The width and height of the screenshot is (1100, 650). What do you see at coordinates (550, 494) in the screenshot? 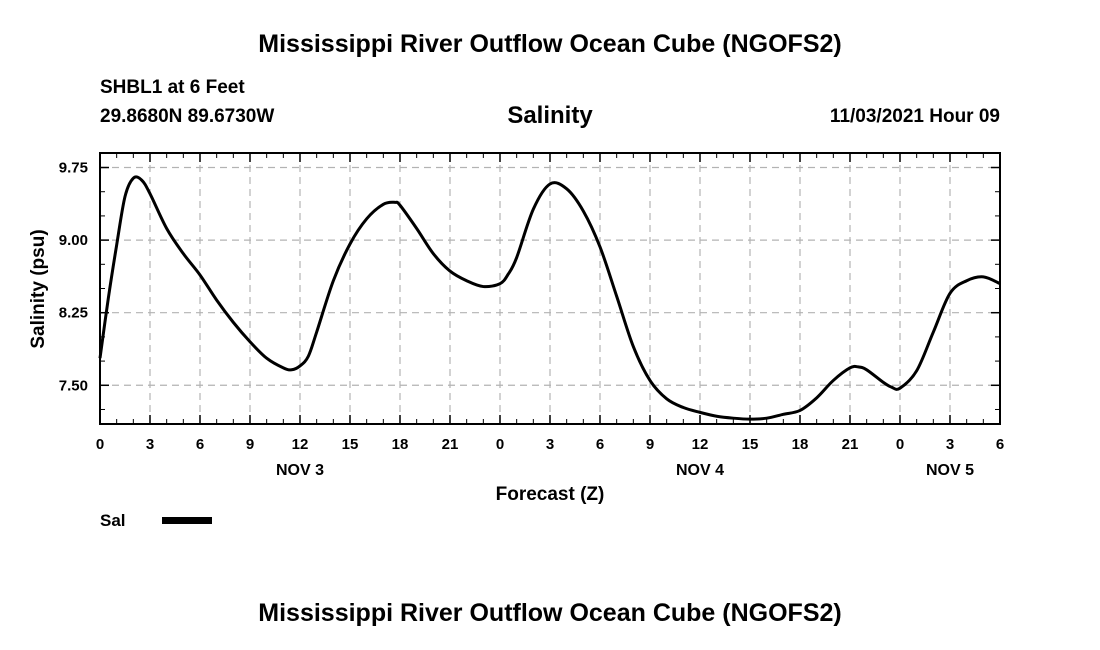
I see `x-axis-title: Forecast (Z)` at bounding box center [550, 494].